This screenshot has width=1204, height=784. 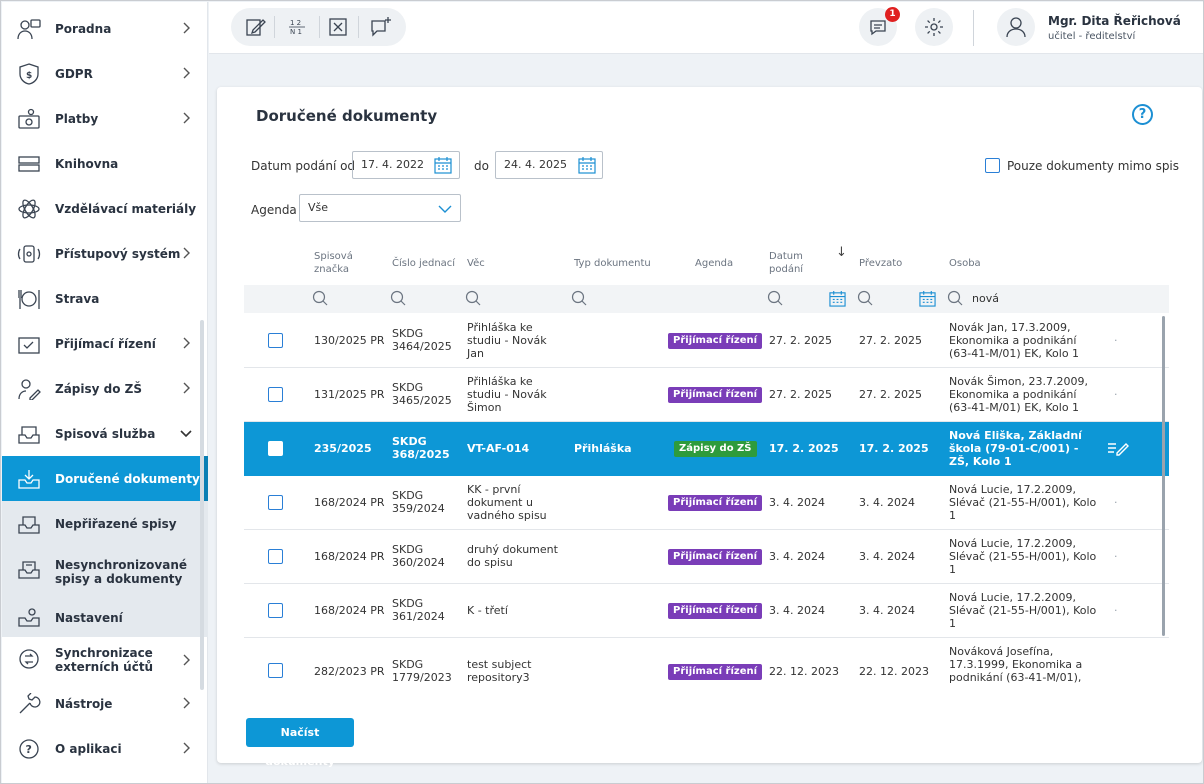 I want to click on sidebar-item-dorucene: Doručené dokumenty, so click(x=105, y=478).